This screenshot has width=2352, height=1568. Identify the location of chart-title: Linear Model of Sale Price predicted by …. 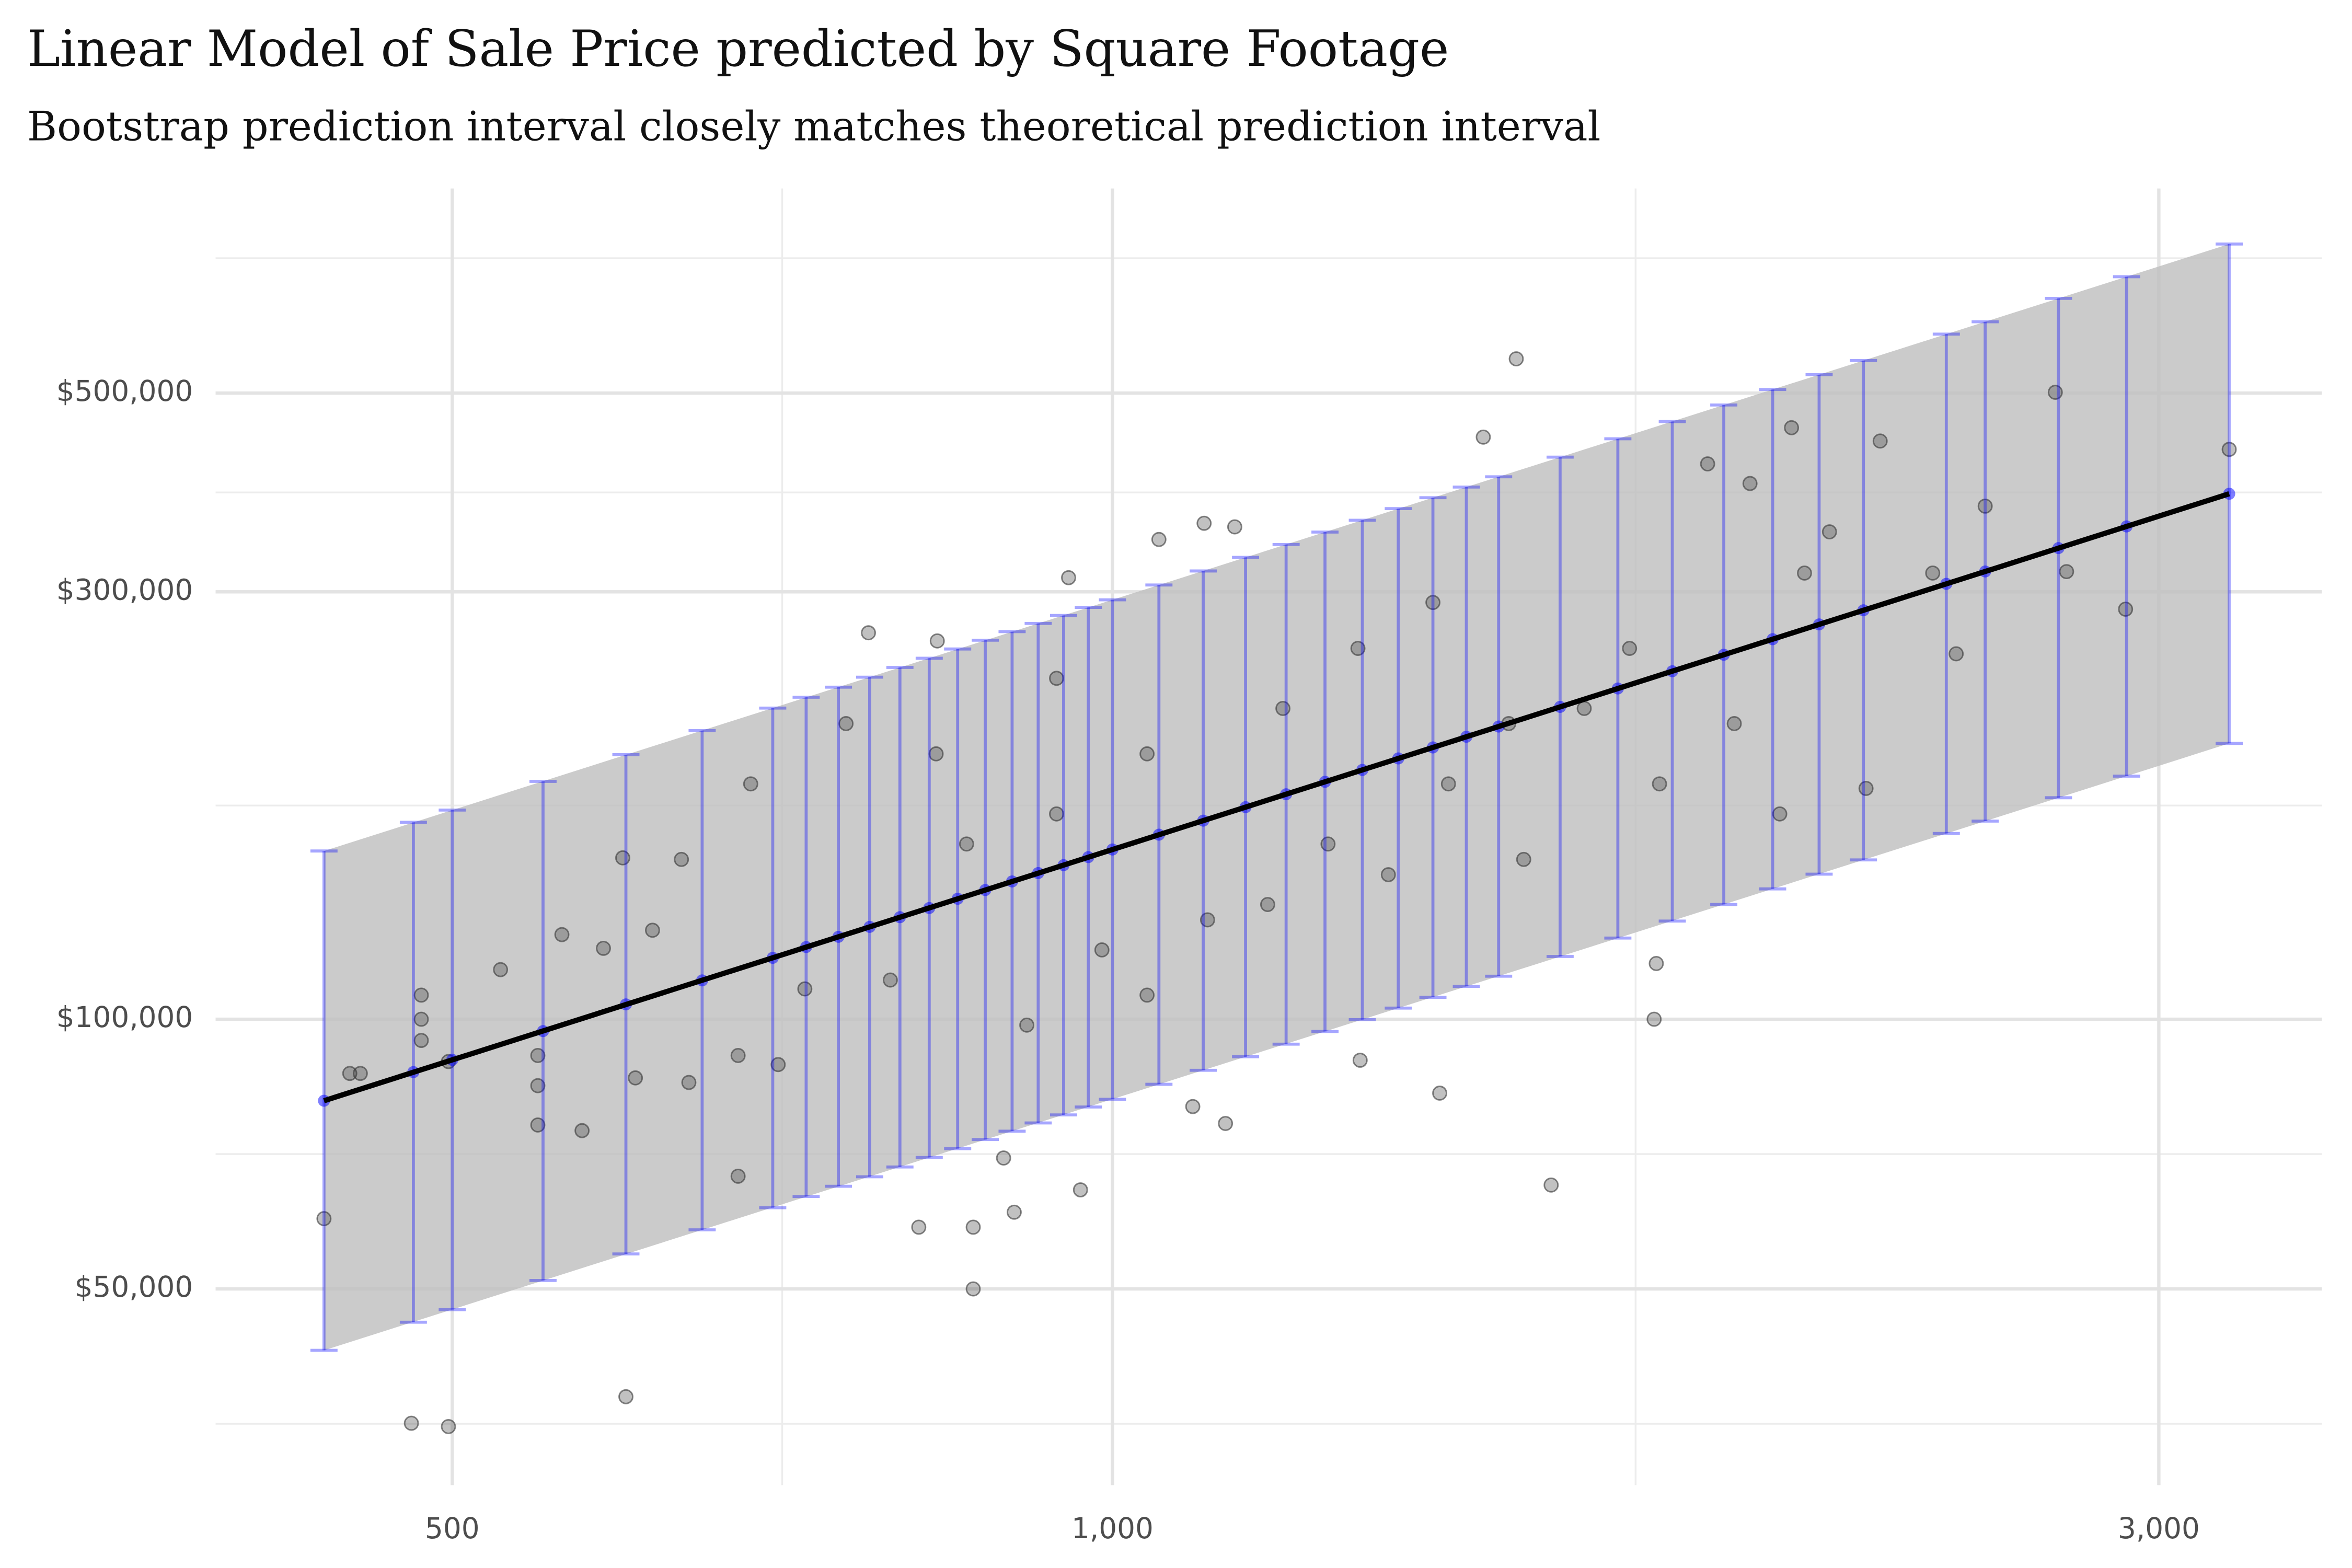
(738, 49).